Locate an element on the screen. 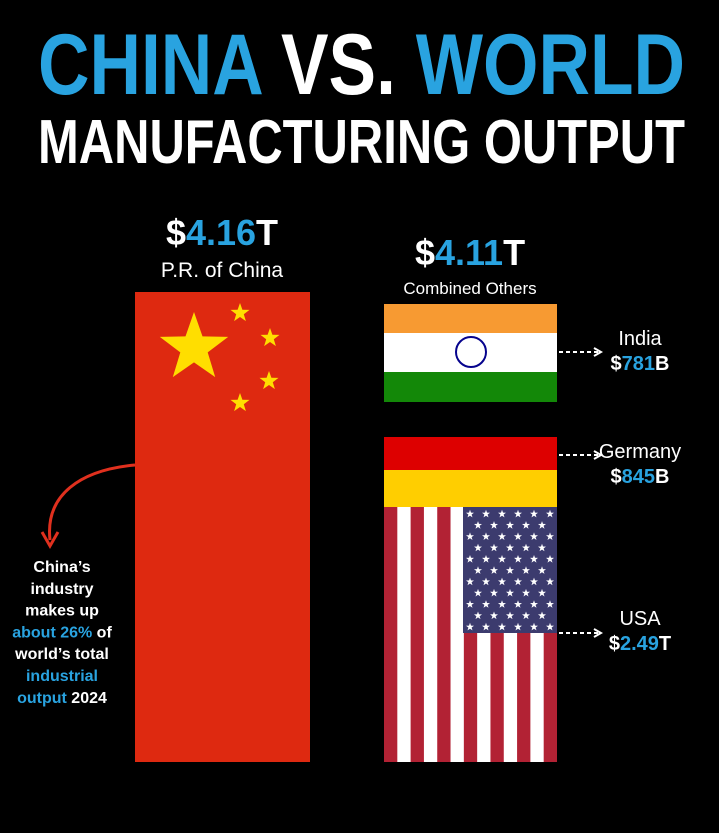  china-label: P.R. of China is located at coordinates (222, 270).